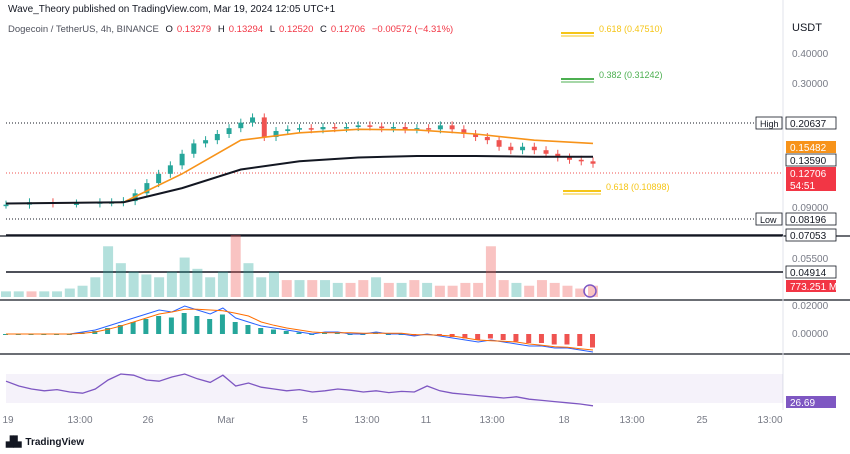  What do you see at coordinates (246, 29) in the screenshot?
I see `high-value: 0.13294` at bounding box center [246, 29].